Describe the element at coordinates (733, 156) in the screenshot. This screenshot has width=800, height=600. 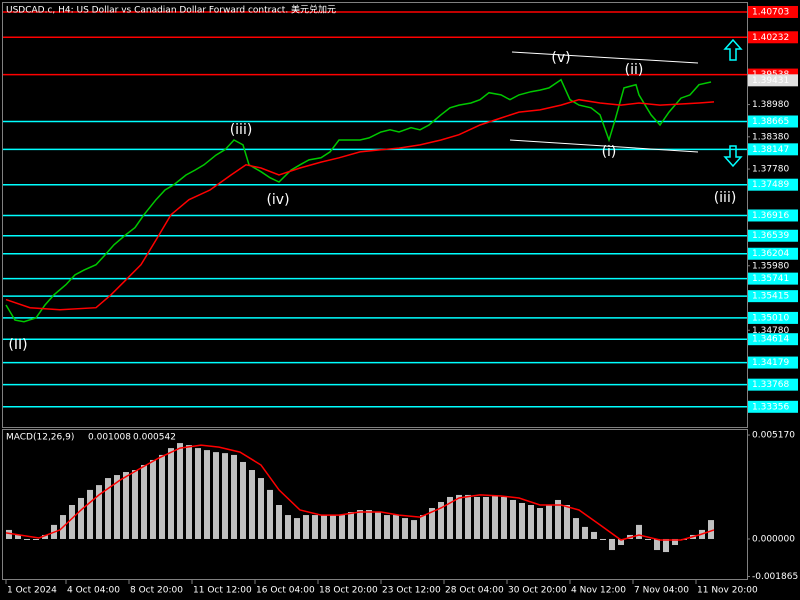
I see `down-arrow` at that location.